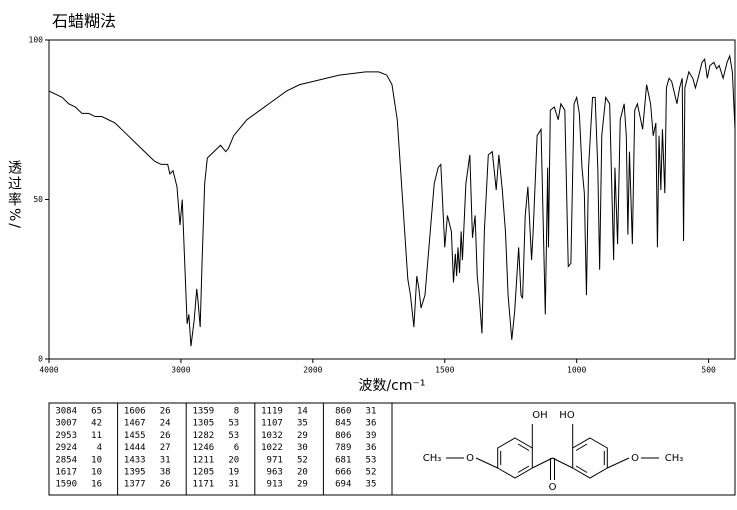 The image size is (737, 510). What do you see at coordinates (135, 412) in the screenshot?
I see `peak-wavenumber: 1606` at bounding box center [135, 412].